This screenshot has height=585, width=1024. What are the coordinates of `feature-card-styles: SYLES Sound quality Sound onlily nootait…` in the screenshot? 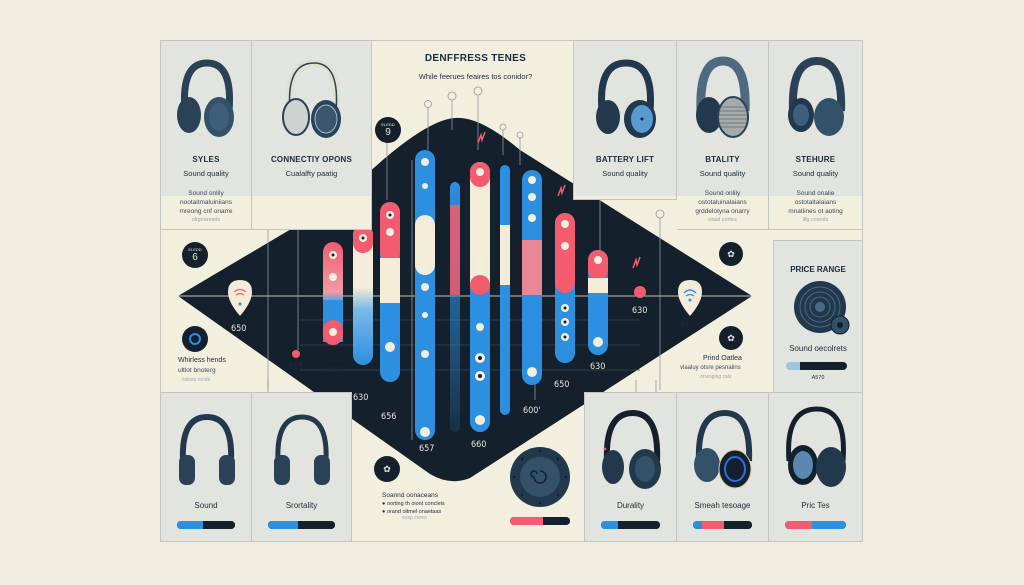 It's located at (206, 135).